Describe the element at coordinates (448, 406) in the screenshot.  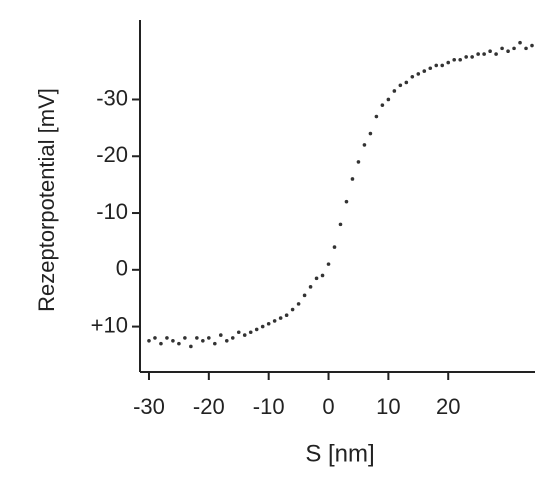
I see `x-tick-label: 20` at that location.